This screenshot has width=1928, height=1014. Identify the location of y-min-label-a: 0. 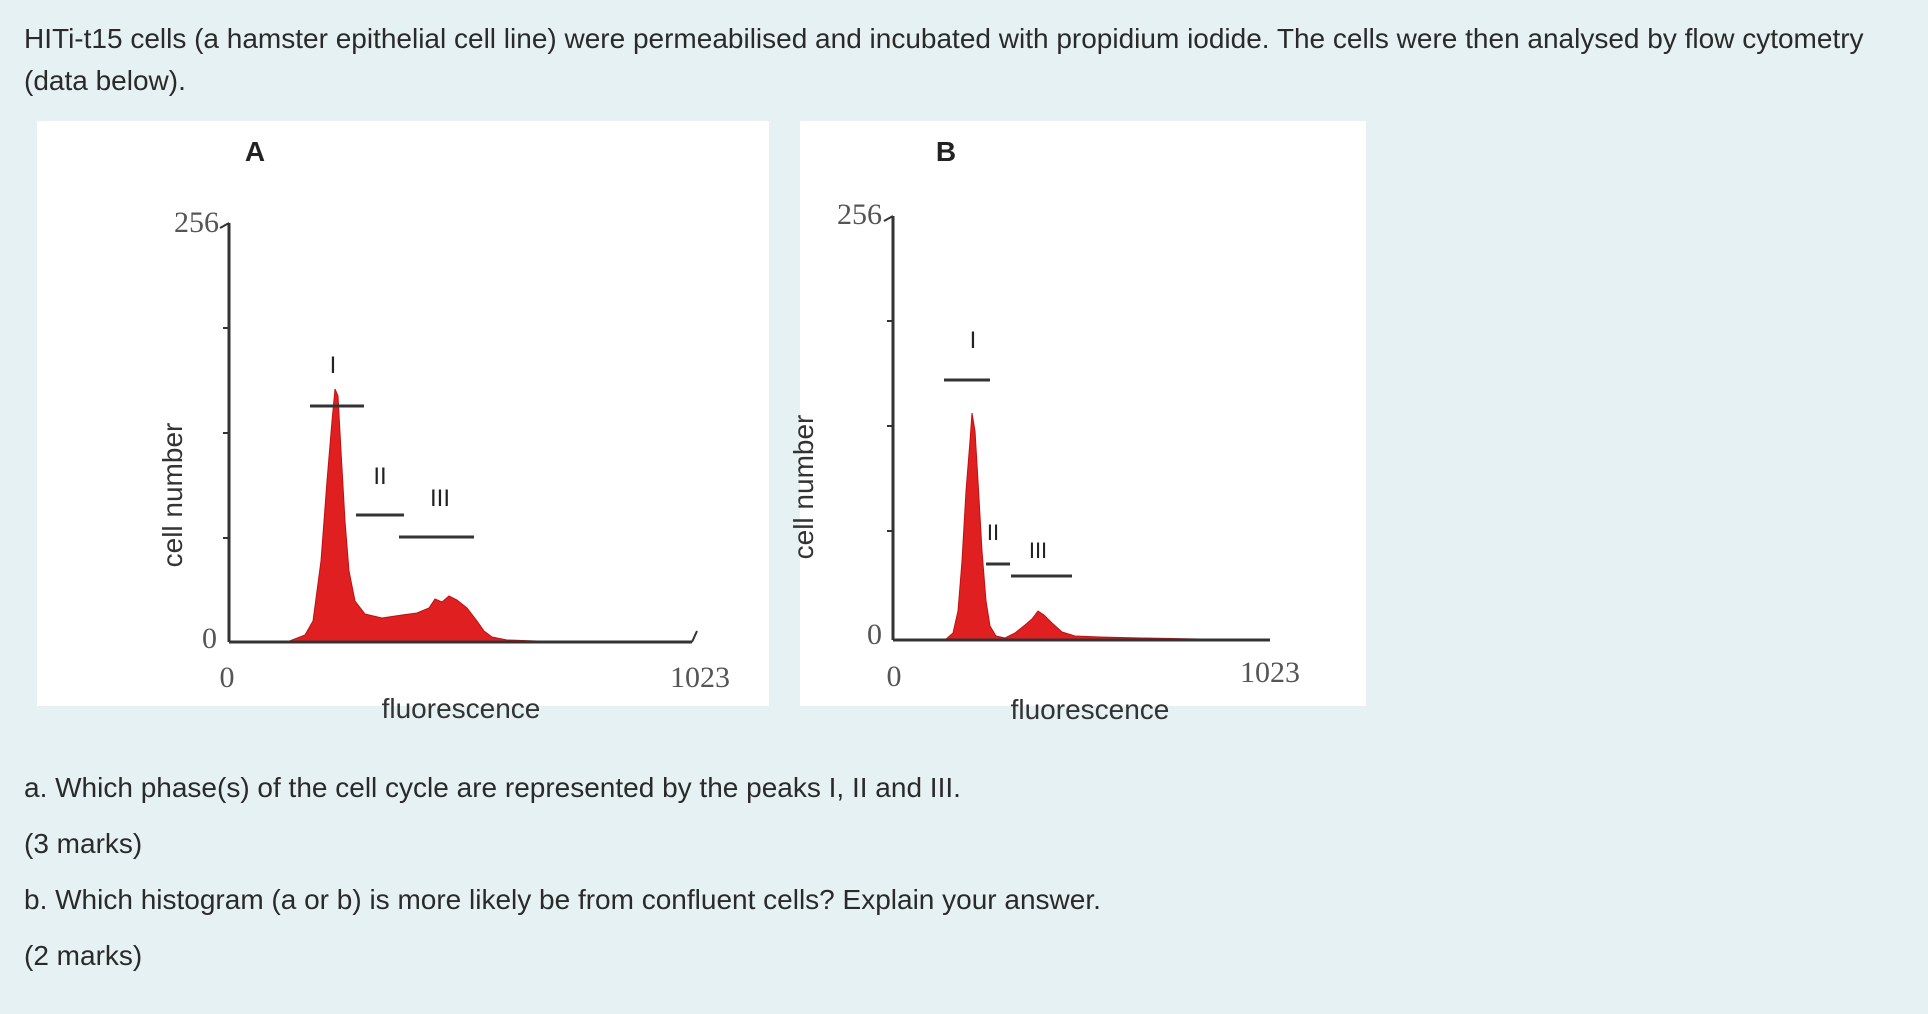
(209, 638).